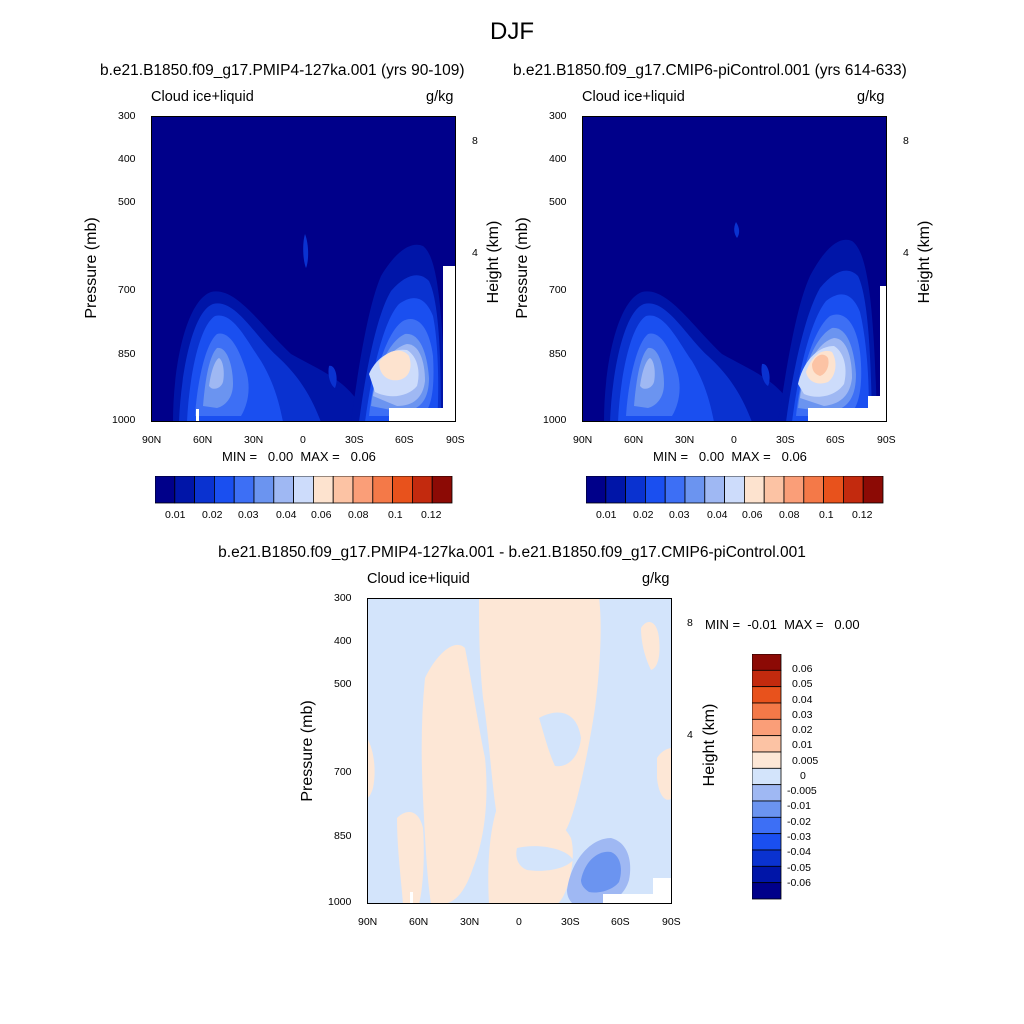  What do you see at coordinates (826, 515) in the screenshot?
I see `panel2-cb-label-0.1: 0.1` at bounding box center [826, 515].